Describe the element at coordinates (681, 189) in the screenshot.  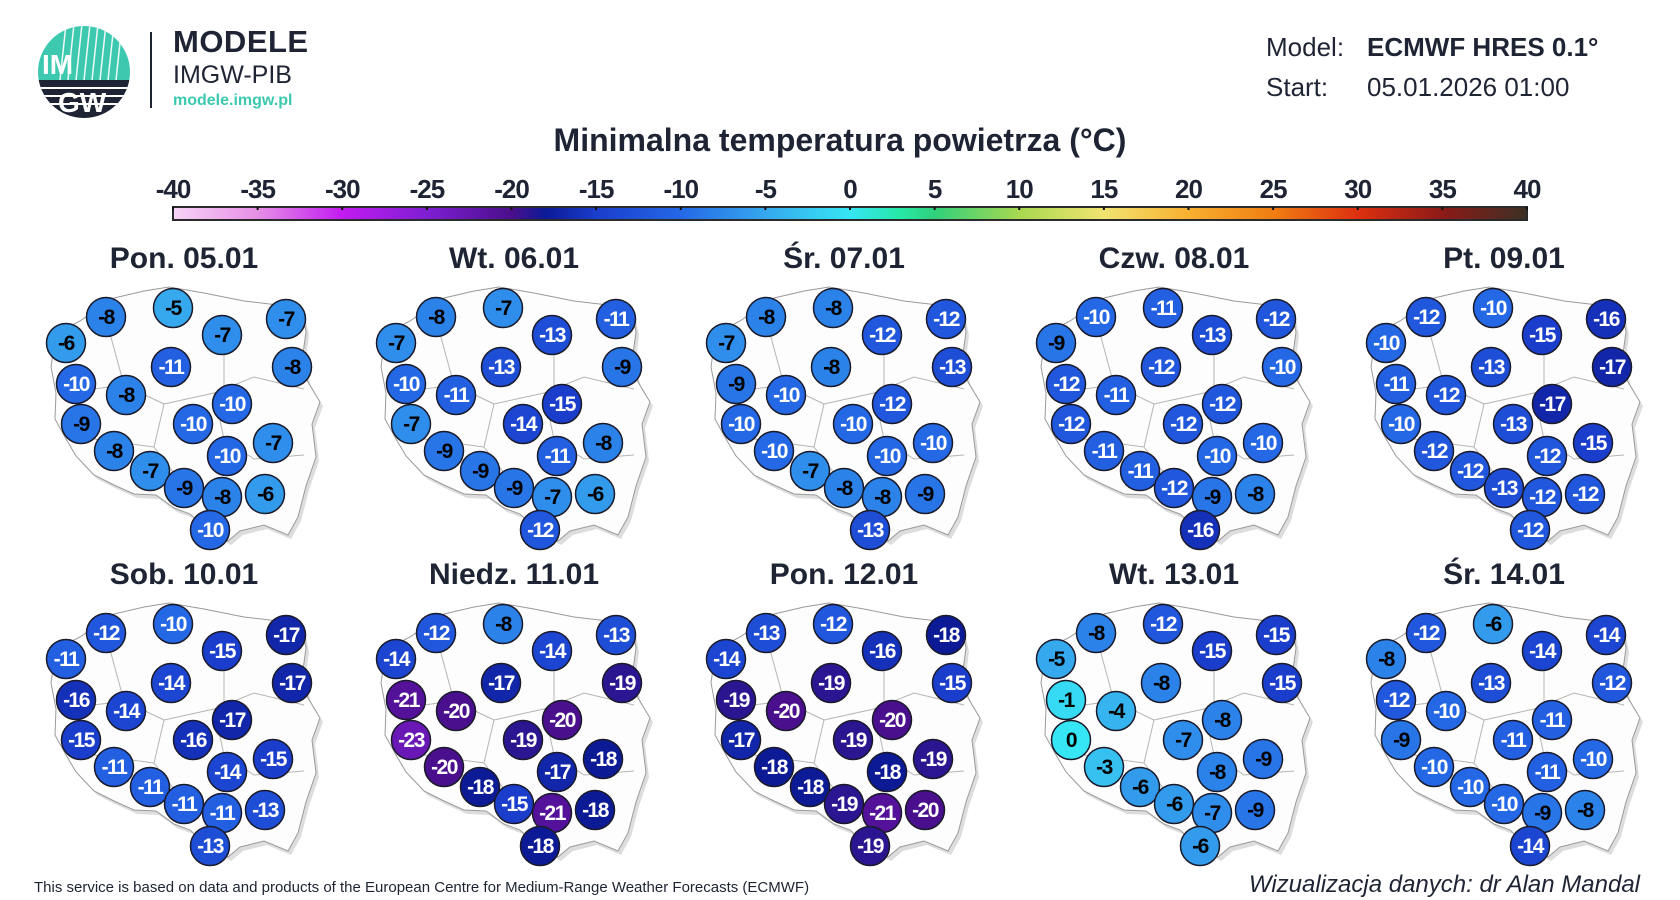
I see `colorbar-tick-label: -10` at that location.